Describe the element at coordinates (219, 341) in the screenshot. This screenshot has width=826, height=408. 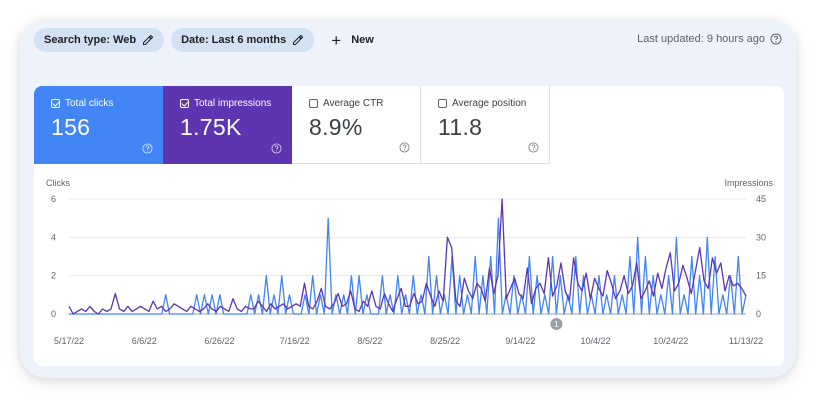
I see `x-tick-label: 6/26/22` at that location.